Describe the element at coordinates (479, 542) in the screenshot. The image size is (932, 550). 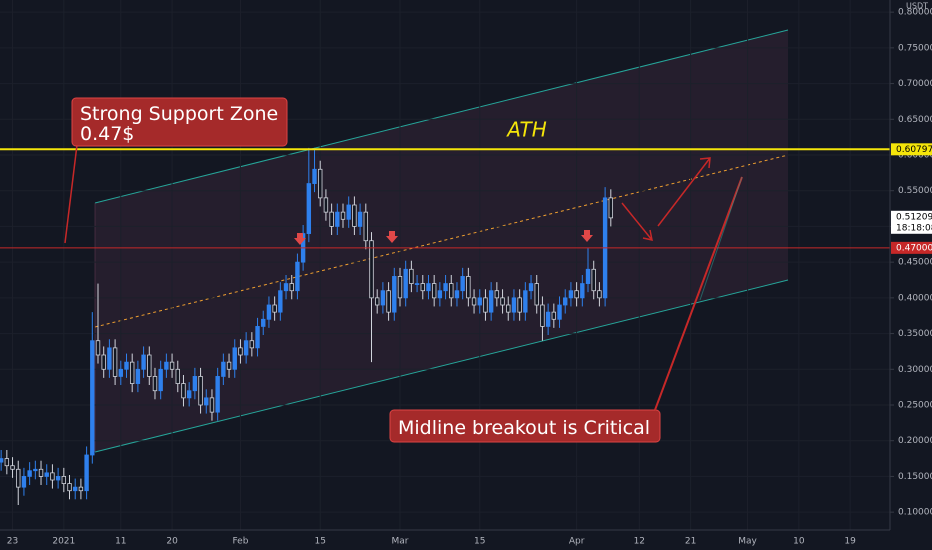
I see `x-tick-label: 15` at that location.